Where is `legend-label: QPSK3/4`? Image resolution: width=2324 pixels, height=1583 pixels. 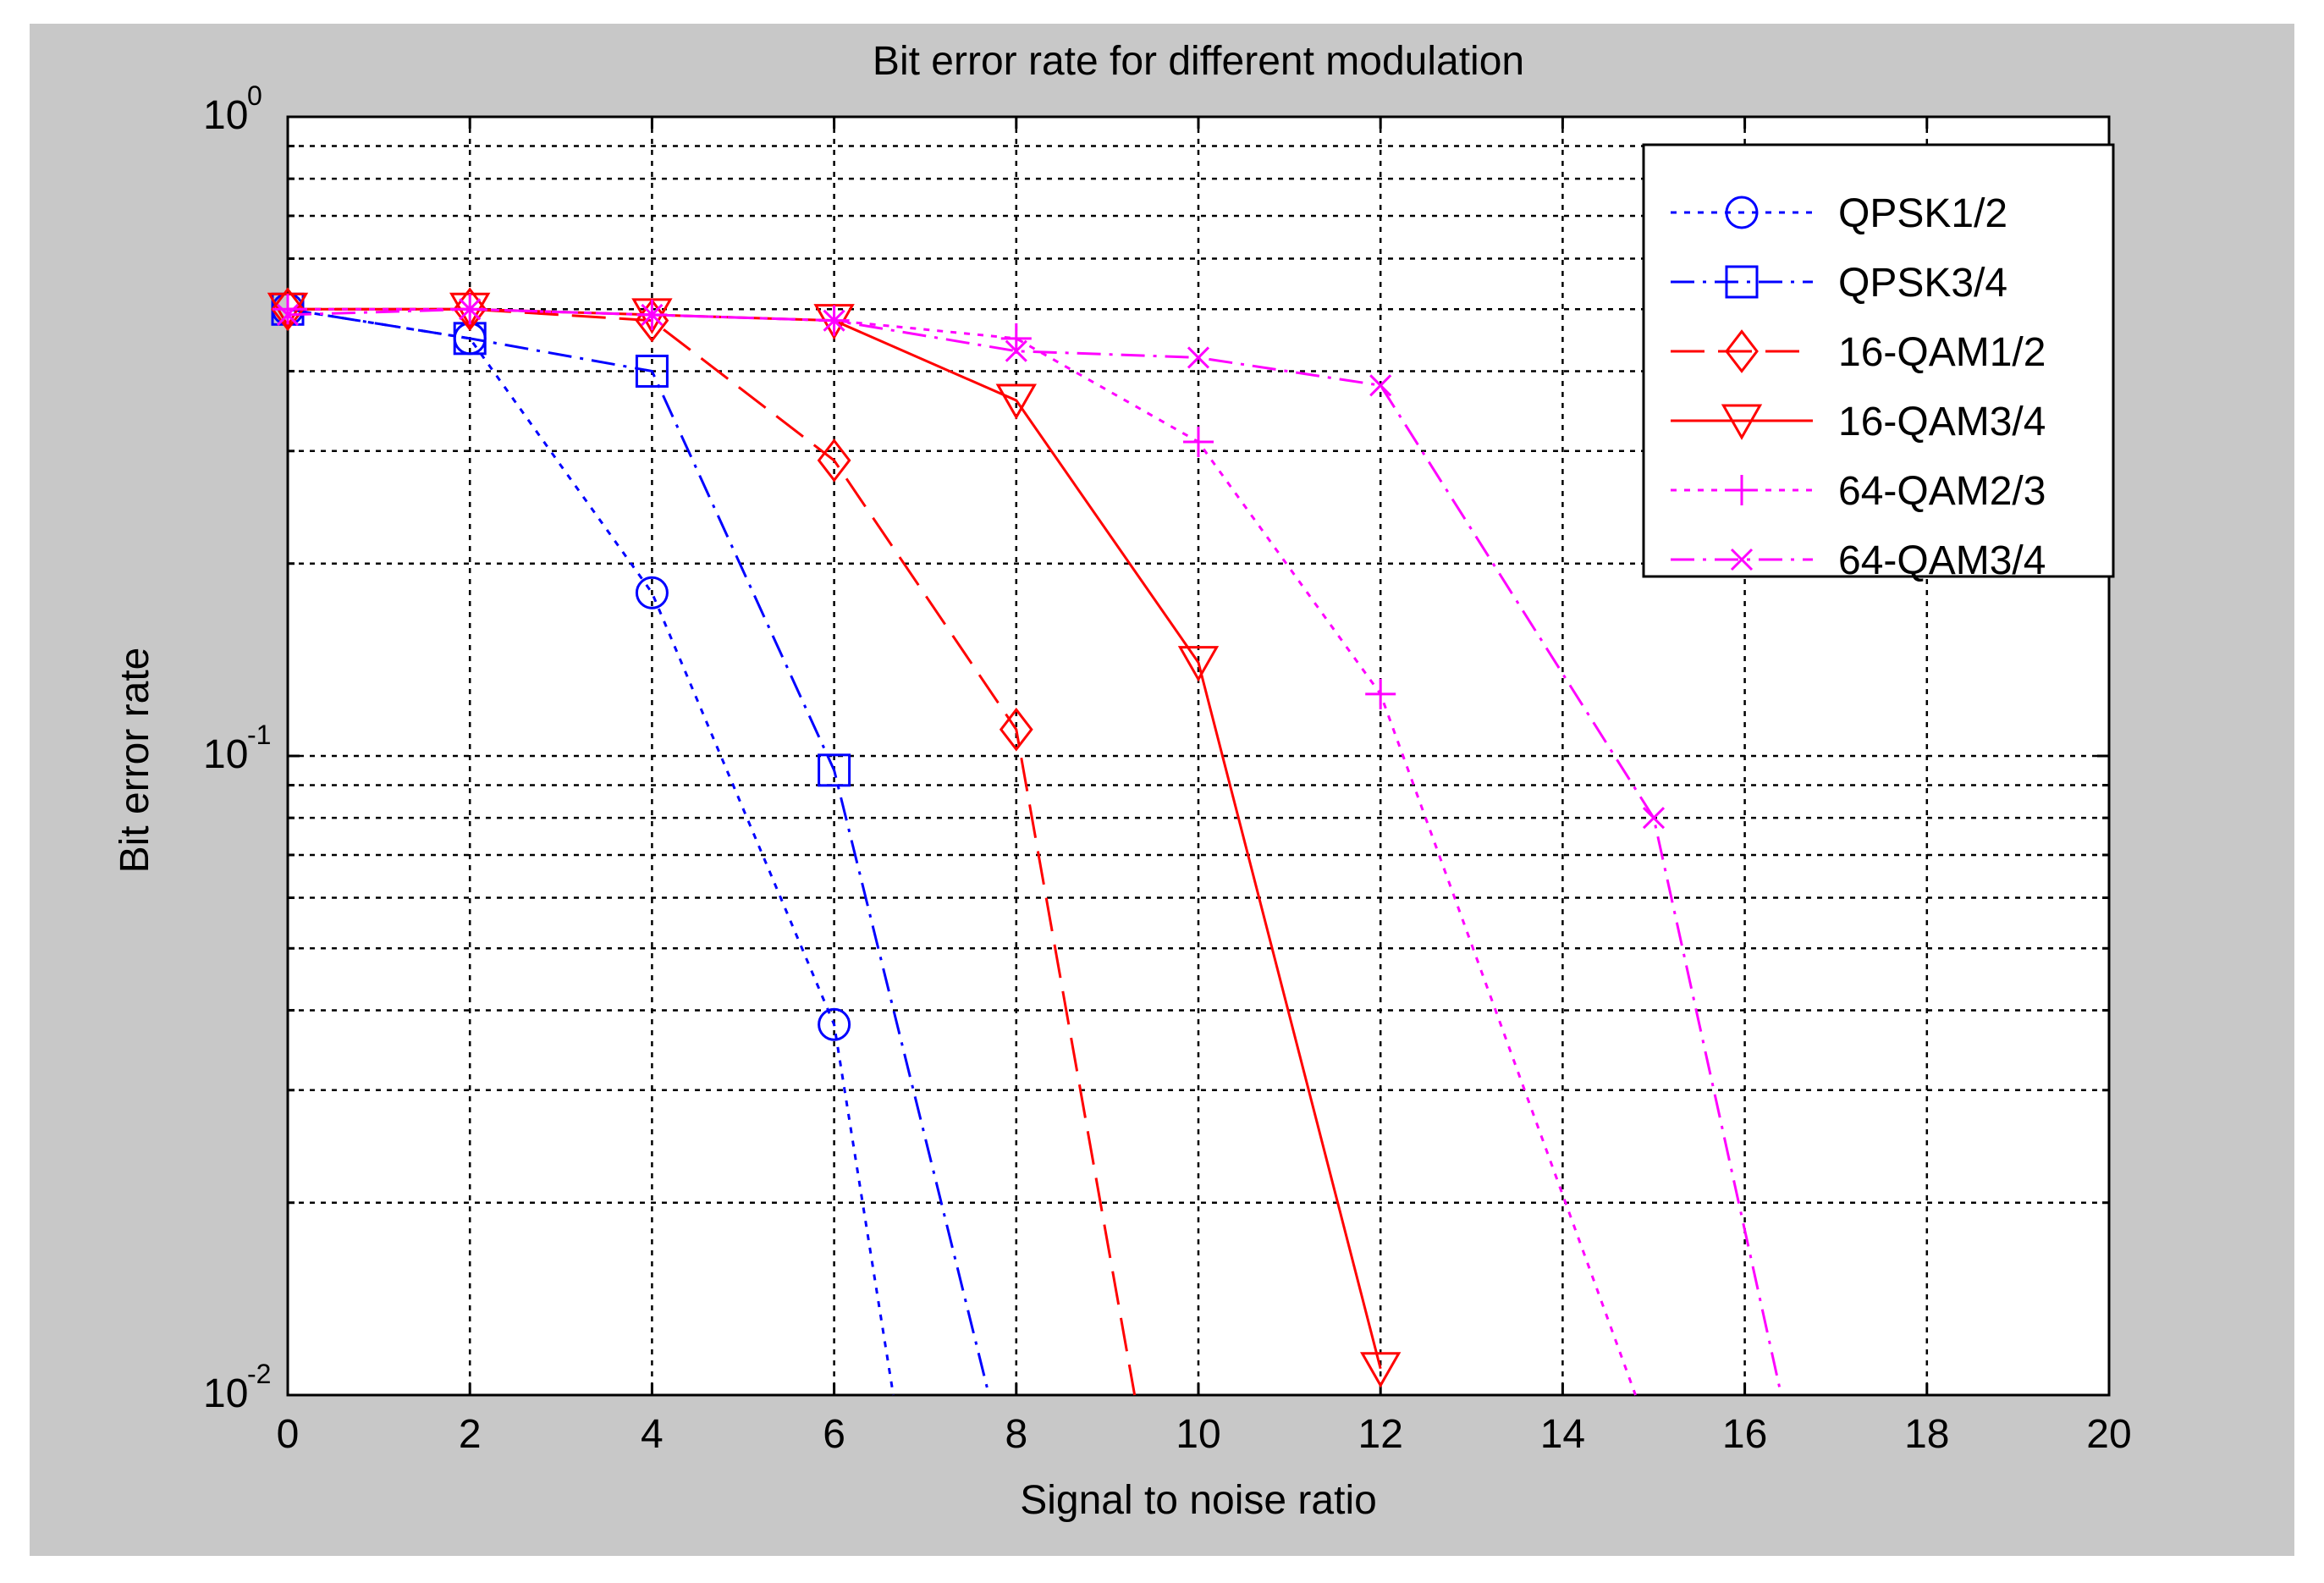
legend-label: QPSK3/4 is located at coordinates (1922, 283).